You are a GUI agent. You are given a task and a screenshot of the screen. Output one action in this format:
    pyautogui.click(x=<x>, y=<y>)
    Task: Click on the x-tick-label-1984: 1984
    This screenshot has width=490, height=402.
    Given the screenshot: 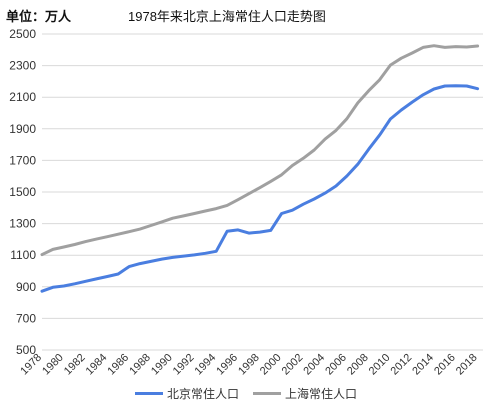 What is the action you would take?
    pyautogui.click(x=97, y=365)
    